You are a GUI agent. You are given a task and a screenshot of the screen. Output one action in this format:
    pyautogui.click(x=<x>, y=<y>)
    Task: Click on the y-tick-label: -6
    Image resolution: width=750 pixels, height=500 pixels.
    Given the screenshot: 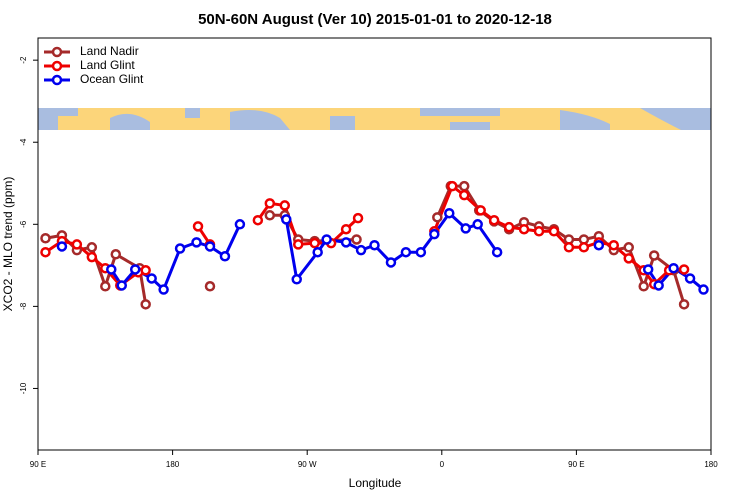 What is the action you would take?
    pyautogui.click(x=23, y=224)
    